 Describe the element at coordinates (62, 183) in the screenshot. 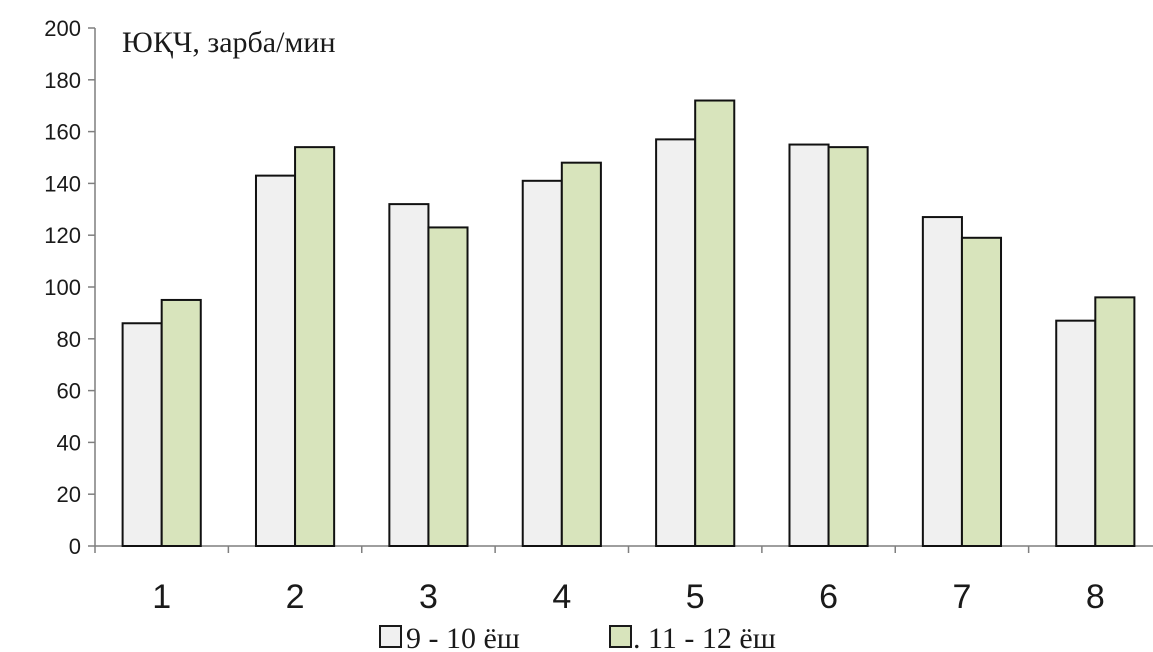

I see `y-tick-label: 140` at that location.